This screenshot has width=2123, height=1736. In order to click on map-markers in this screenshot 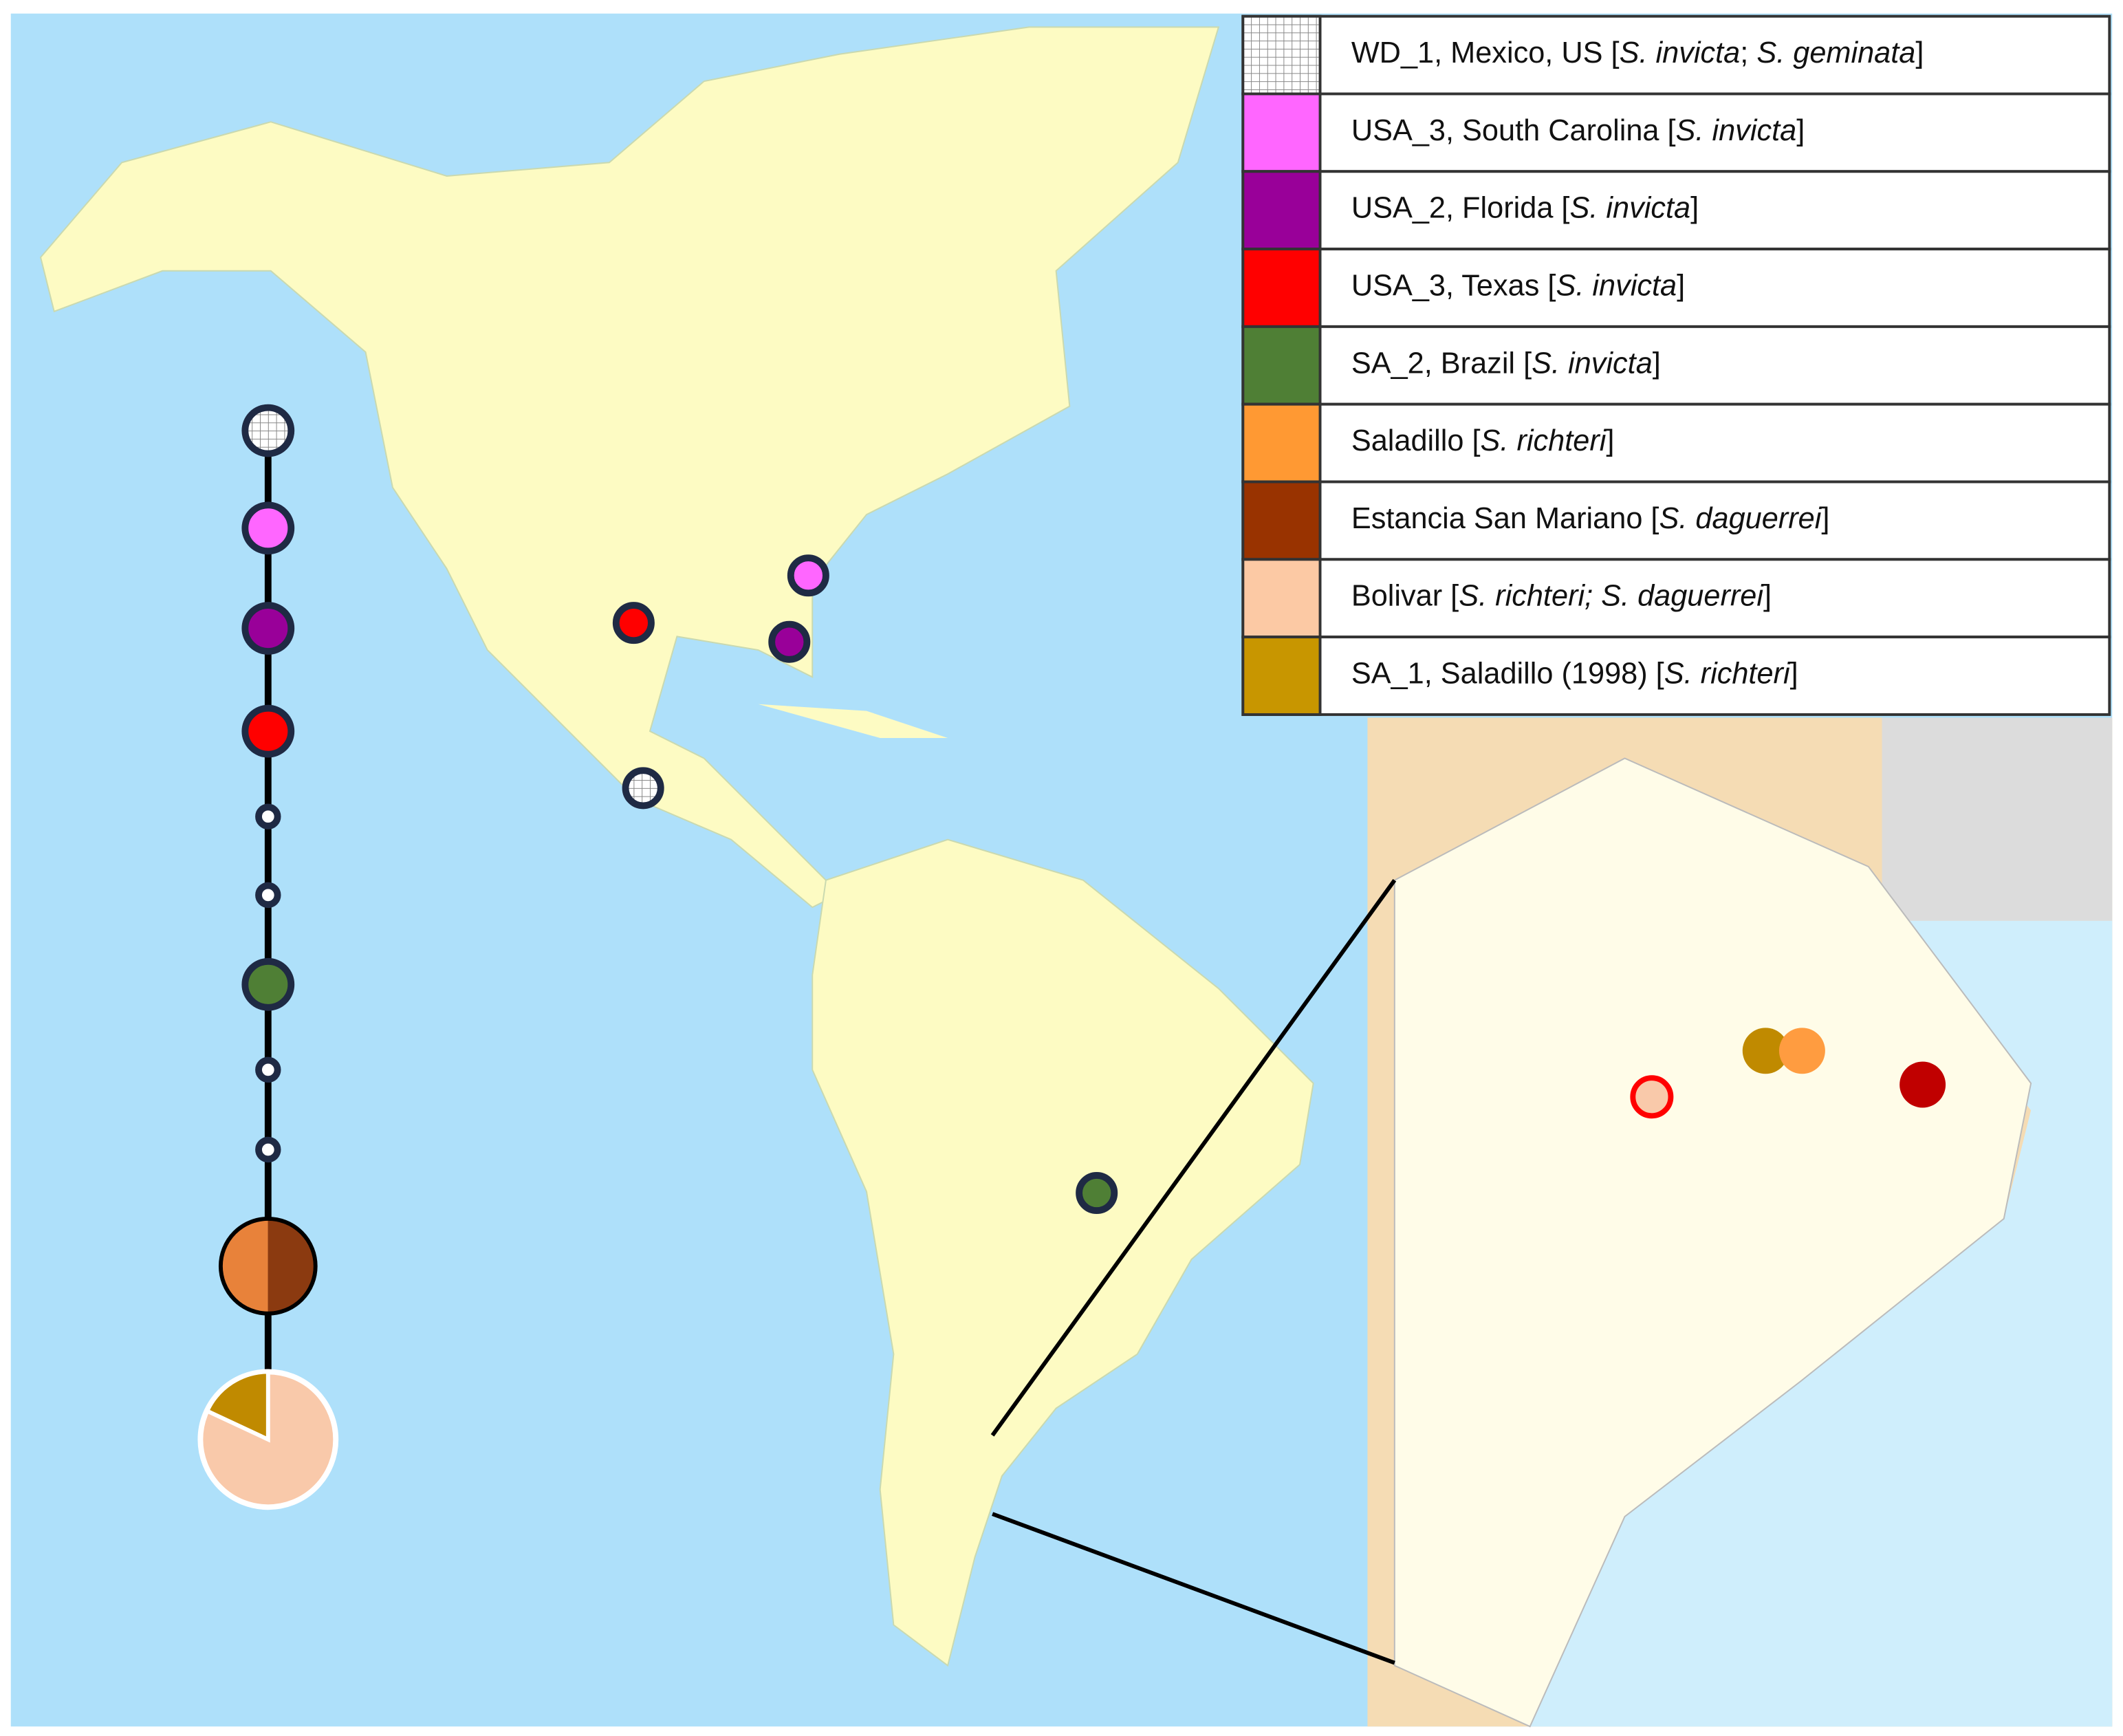, I will do `click(865, 884)`.